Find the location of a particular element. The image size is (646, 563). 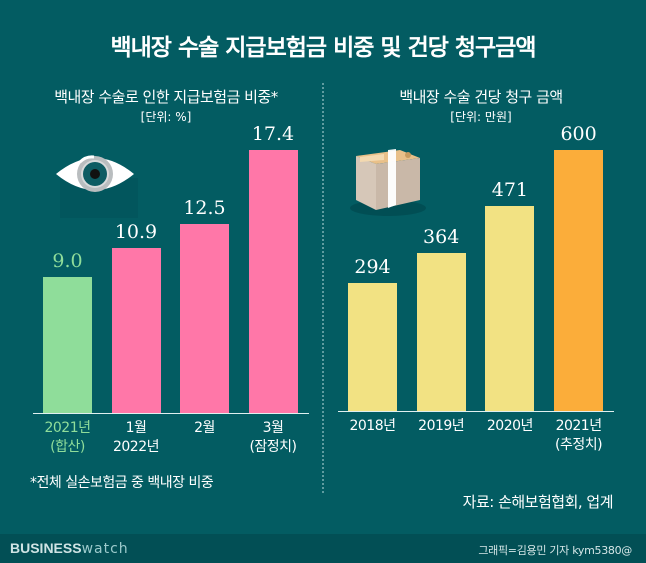

eye-icon is located at coordinates (97, 186).